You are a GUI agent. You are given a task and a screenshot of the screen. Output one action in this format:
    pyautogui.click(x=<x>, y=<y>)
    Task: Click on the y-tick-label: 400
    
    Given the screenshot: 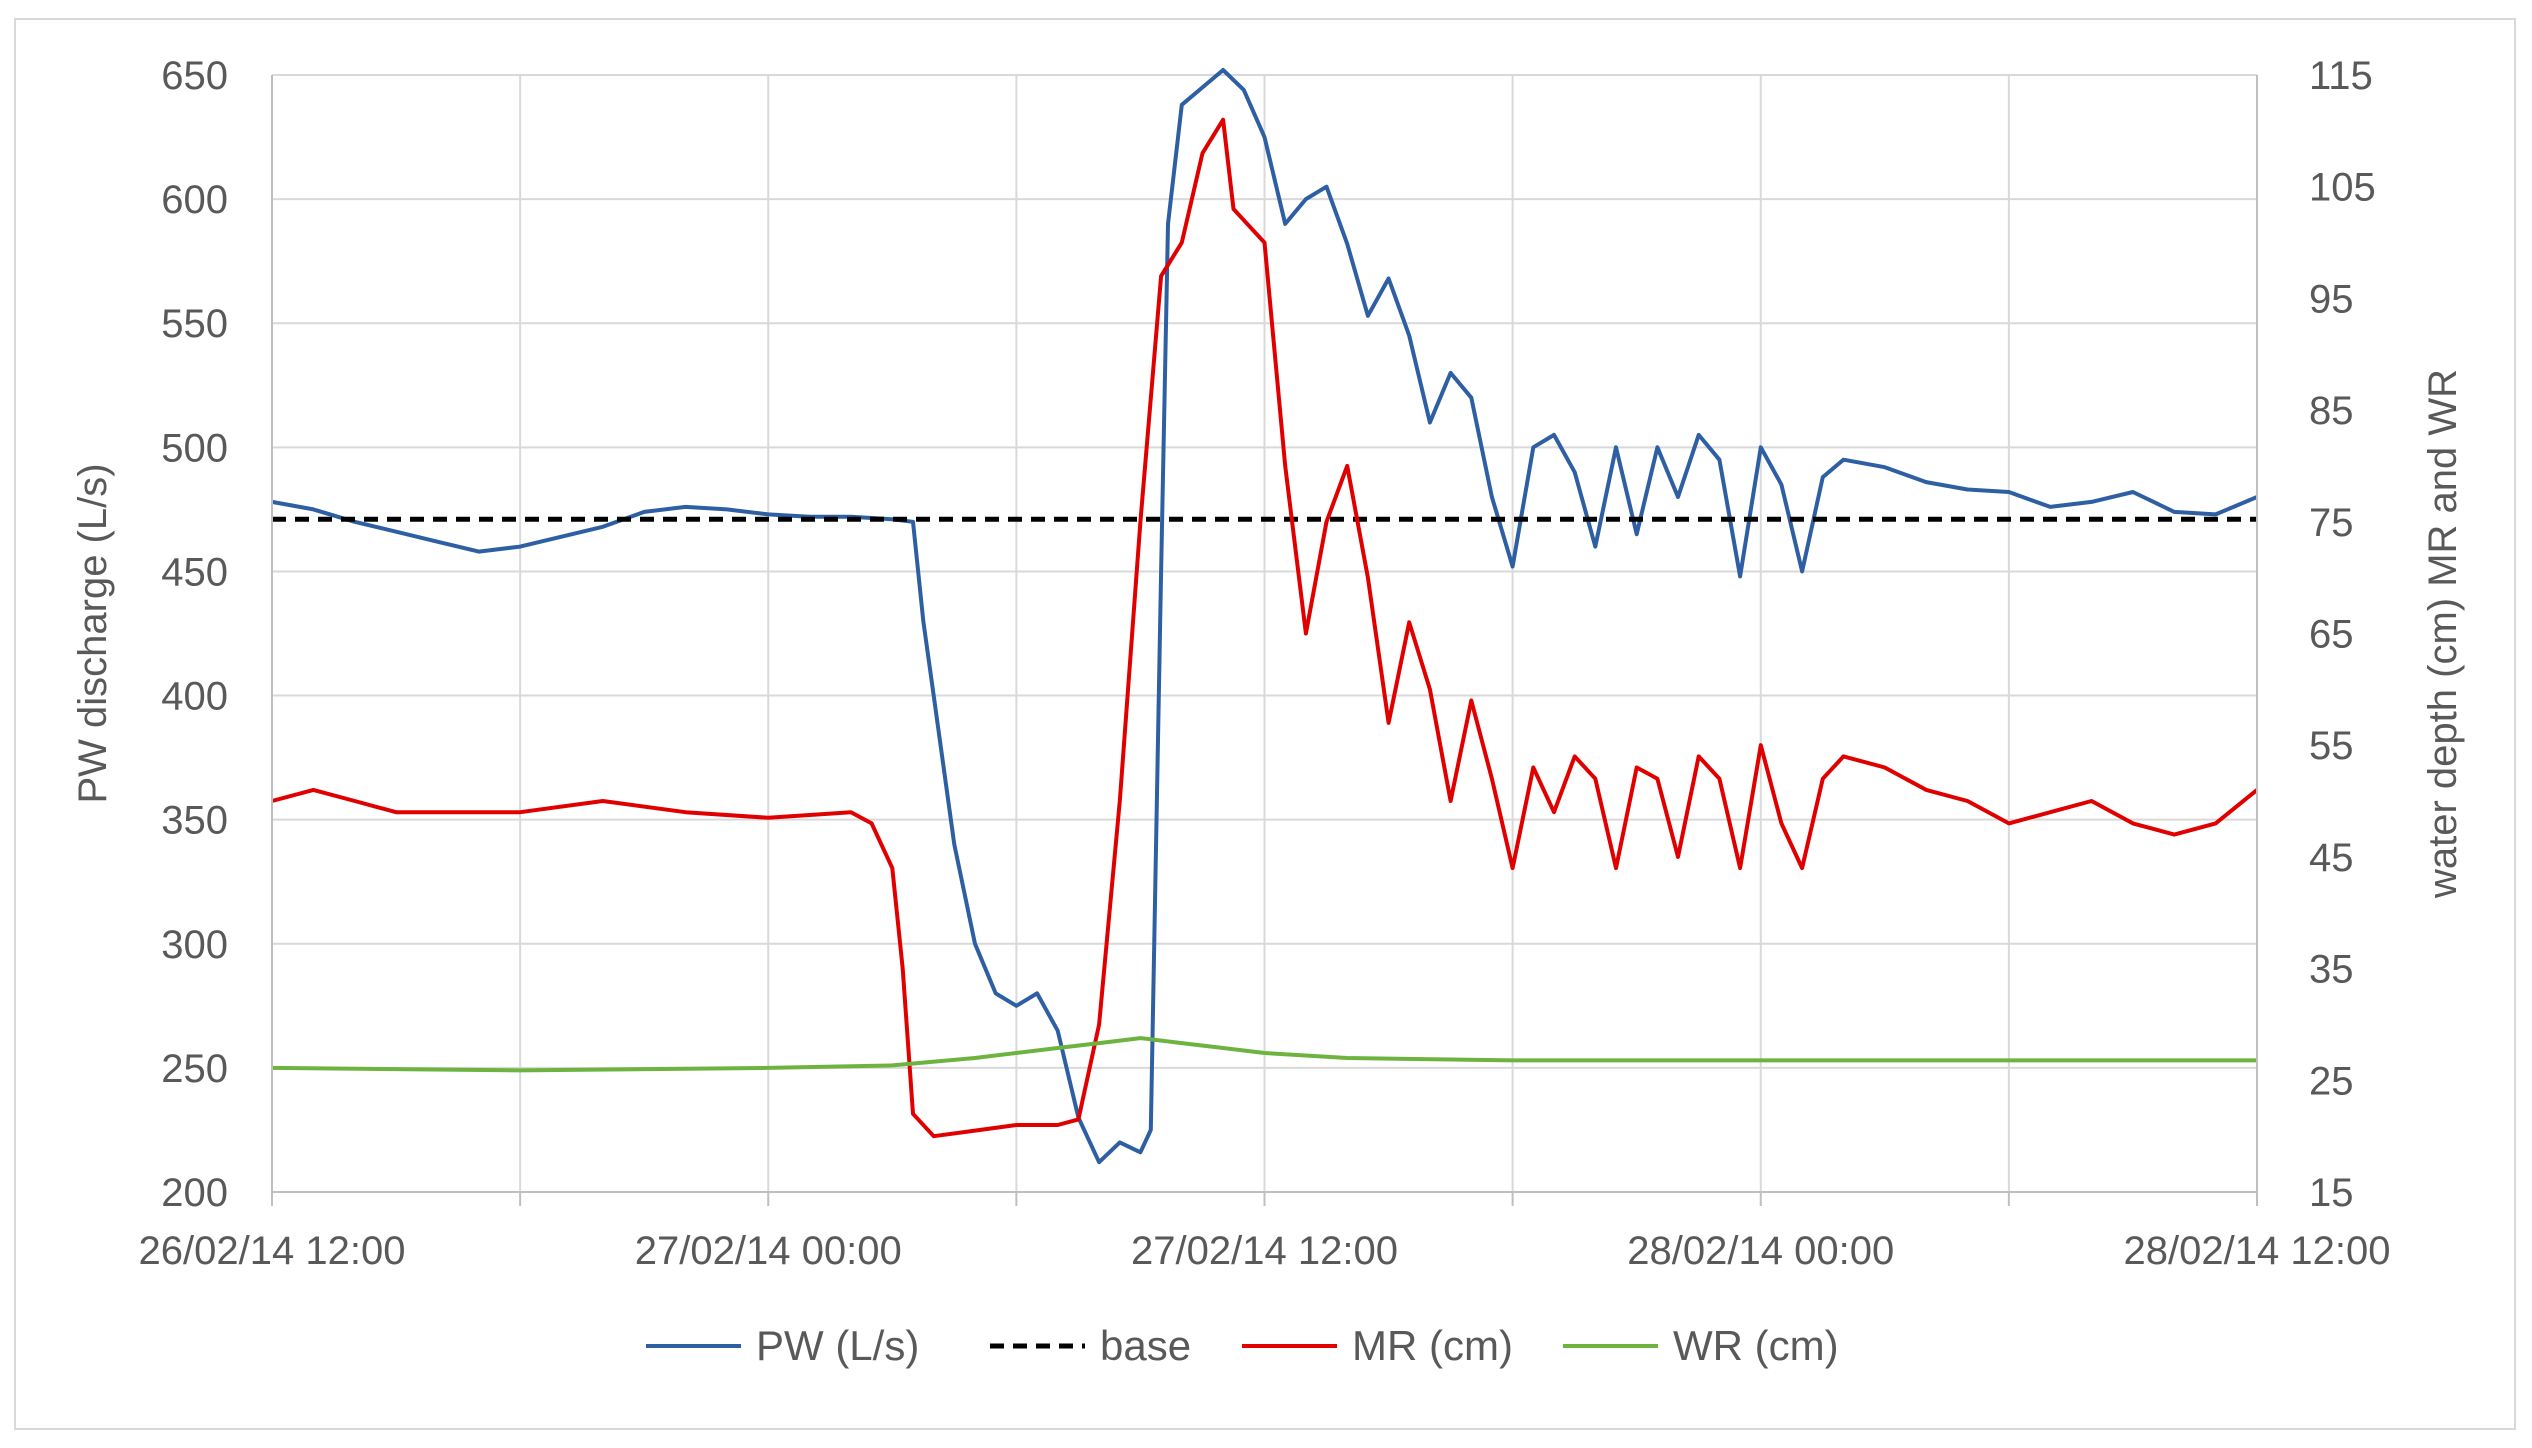 What is the action you would take?
    pyautogui.click(x=194, y=697)
    